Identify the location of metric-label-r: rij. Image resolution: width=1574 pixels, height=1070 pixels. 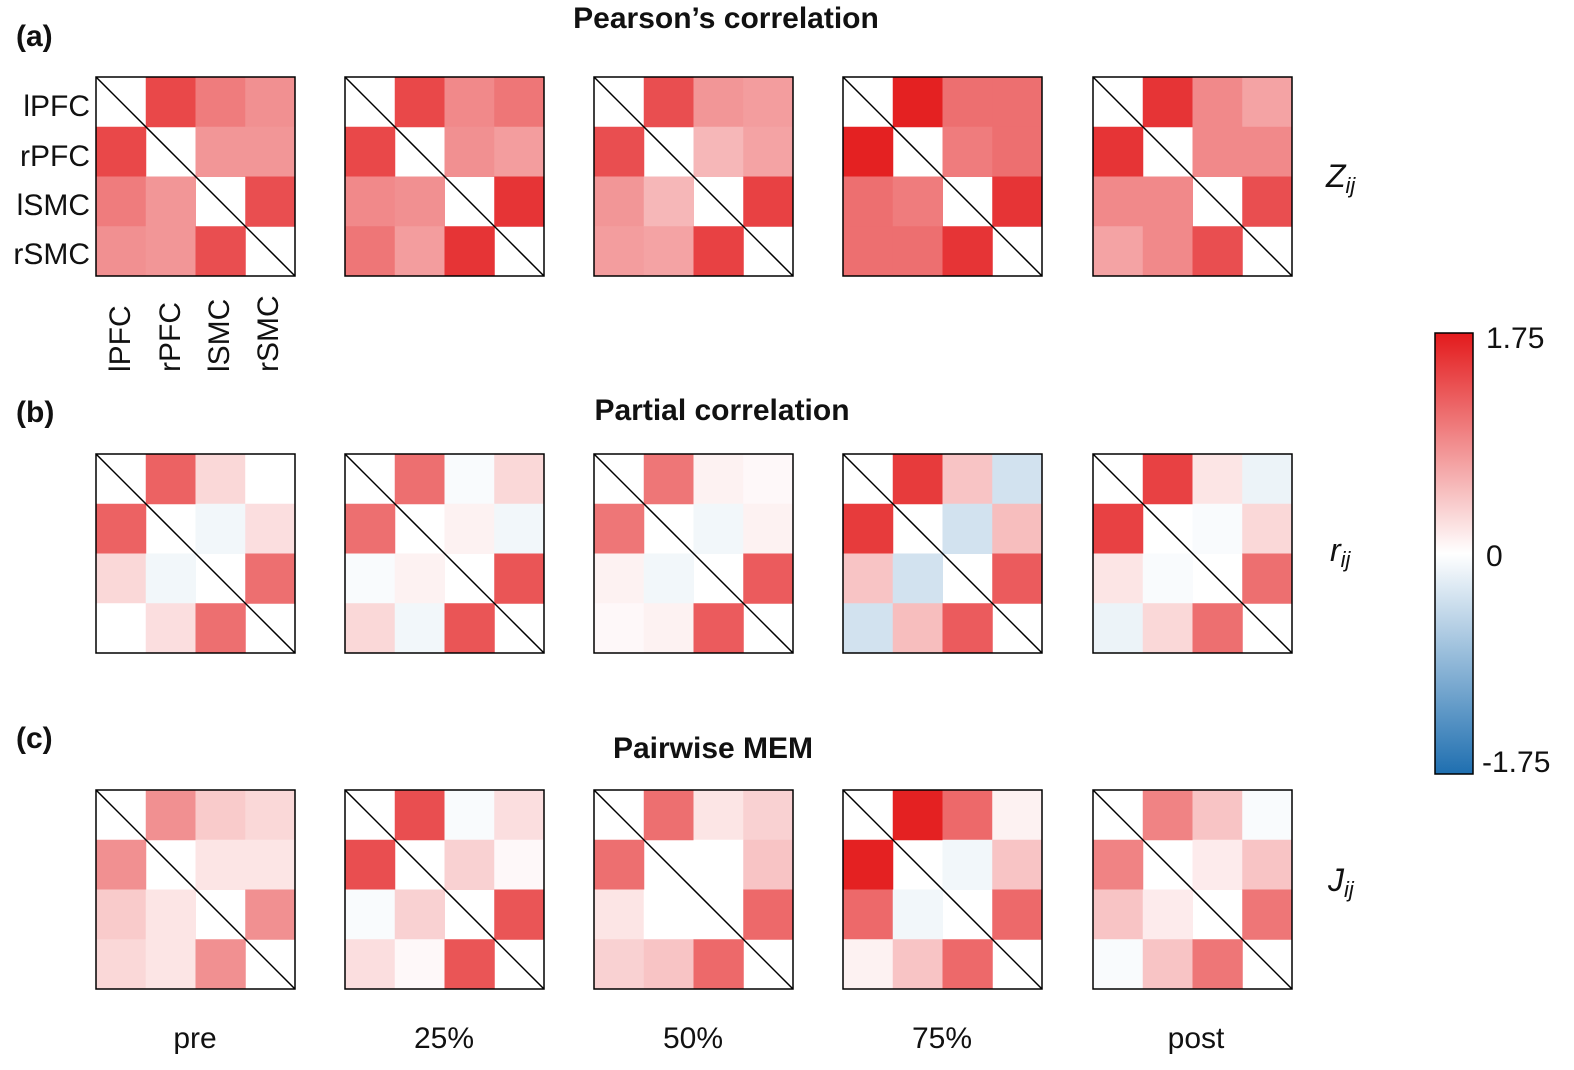
(1340, 552).